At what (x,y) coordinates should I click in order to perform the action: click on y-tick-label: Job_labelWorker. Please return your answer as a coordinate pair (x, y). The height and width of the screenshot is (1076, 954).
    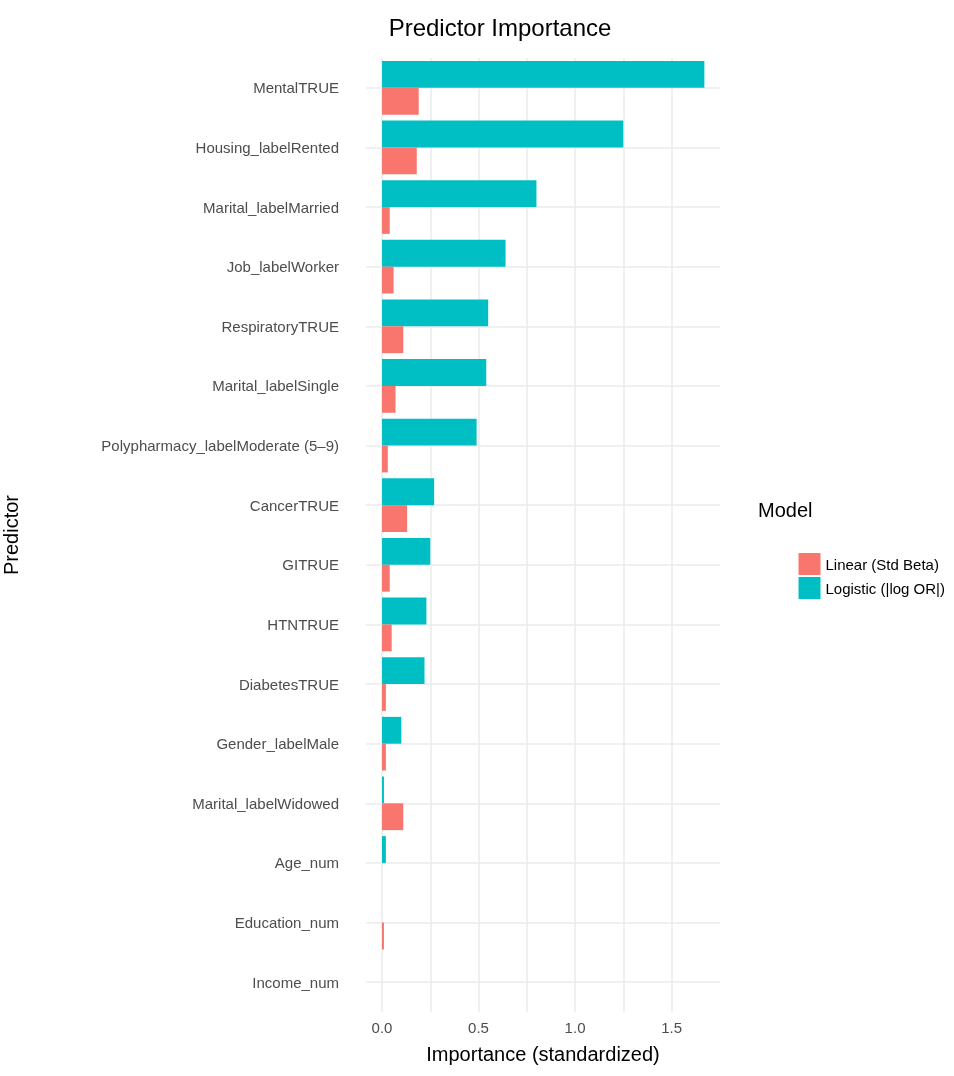
    Looking at the image, I should click on (282, 267).